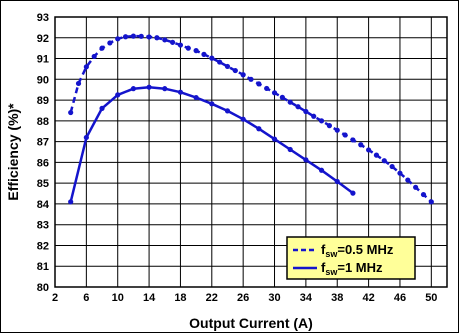  Describe the element at coordinates (43, 246) in the screenshot. I see `y-tick-label: 82` at that location.